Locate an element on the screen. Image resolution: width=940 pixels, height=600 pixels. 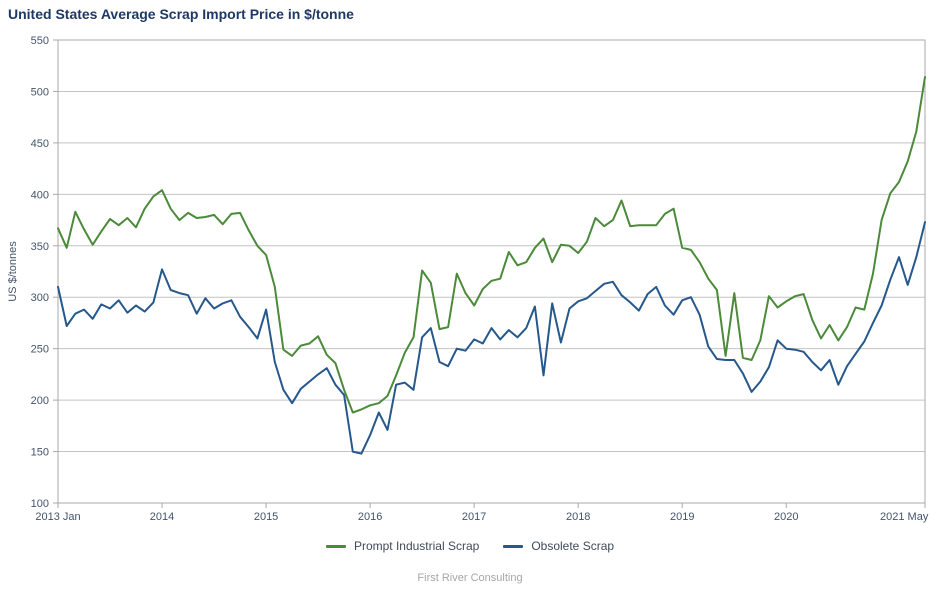
legend-item-prompt-industrial-scrap: Prompt Industrial Scrap is located at coordinates (402, 546).